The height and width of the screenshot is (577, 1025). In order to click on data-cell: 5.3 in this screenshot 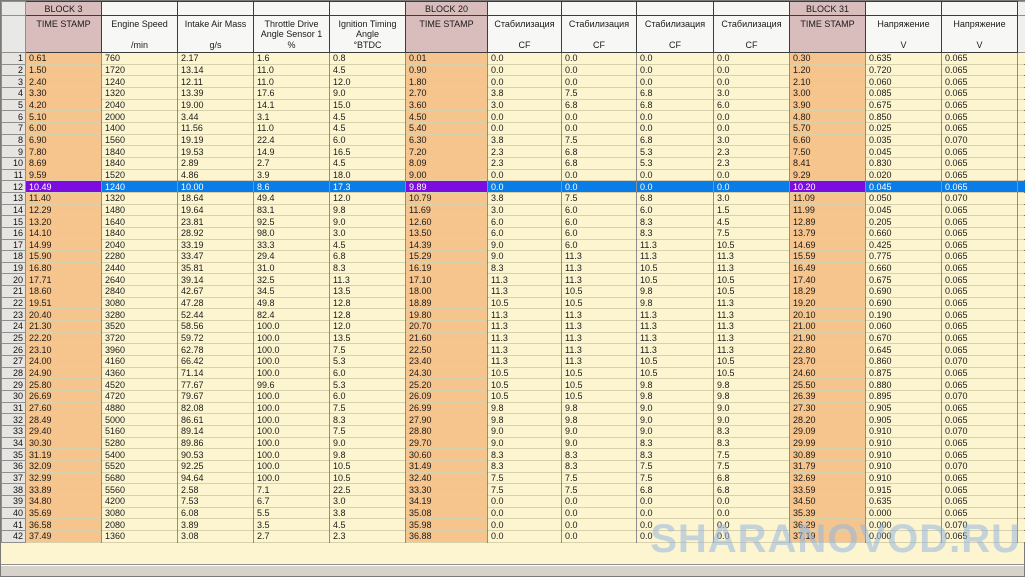, I will do `click(367, 385)`.